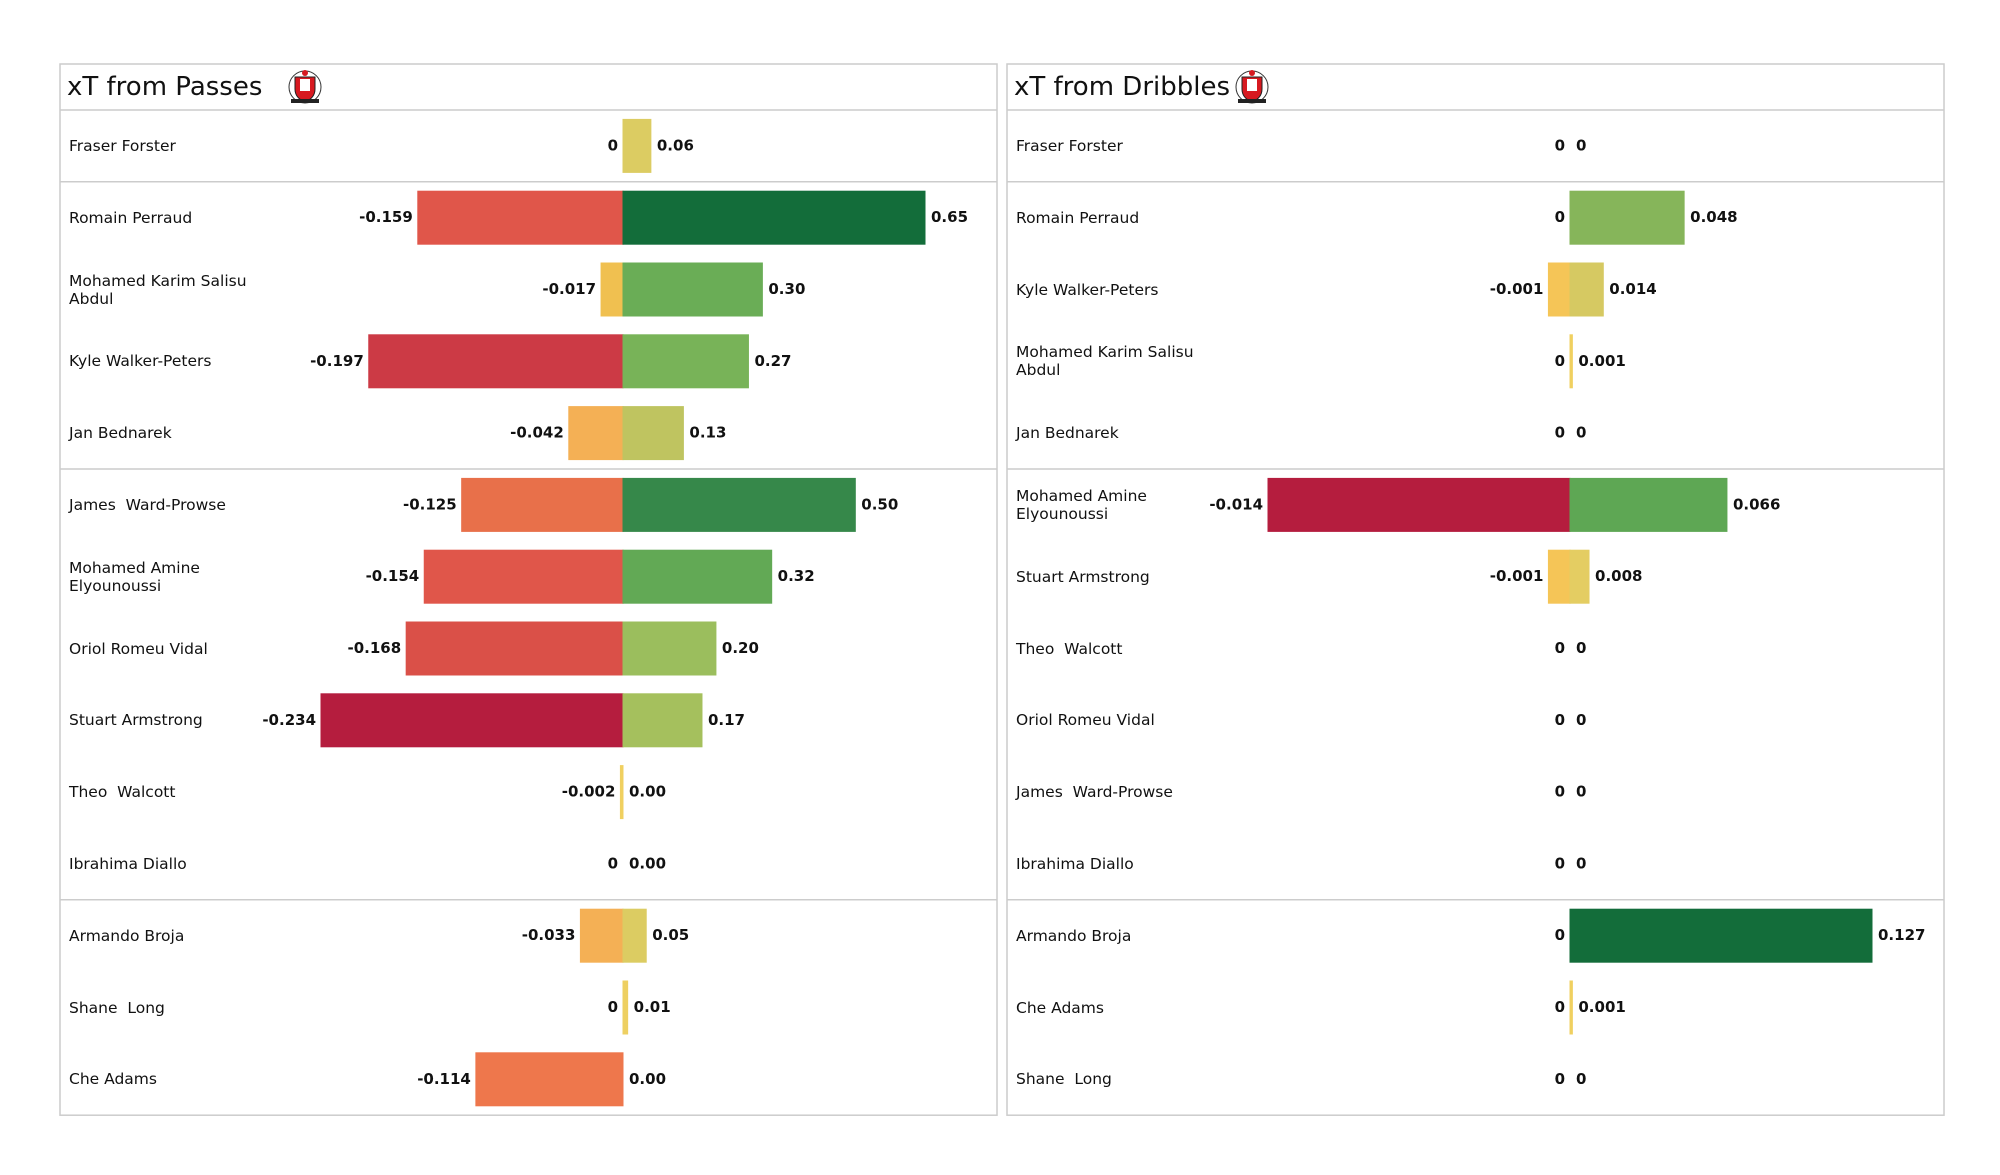  Describe the element at coordinates (1618, 576) in the screenshot. I see `value-label-positive: 0.008` at that location.